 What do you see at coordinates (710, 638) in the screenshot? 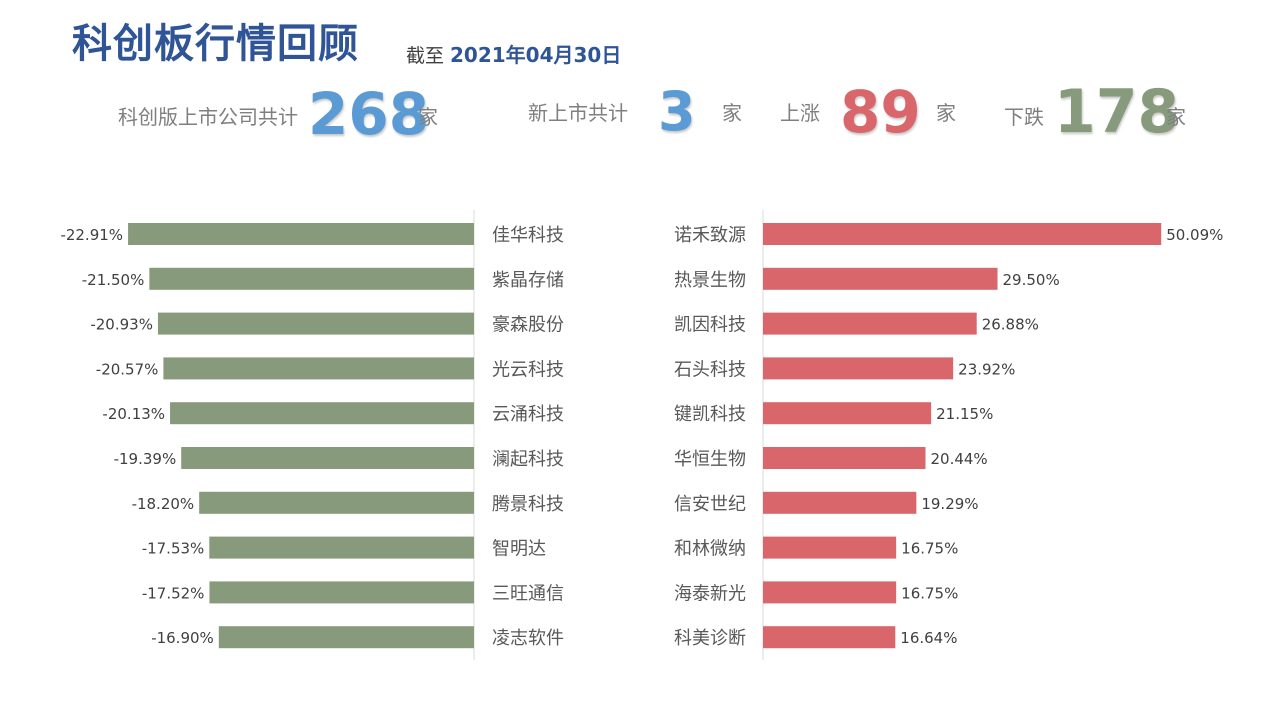
I see `right-category-label: 科美诊断` at bounding box center [710, 638].